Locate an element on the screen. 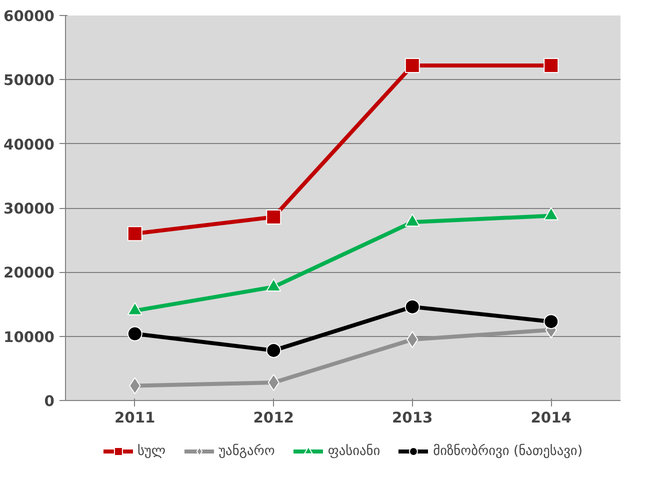  x-tick-label: 2014 is located at coordinates (551, 418).